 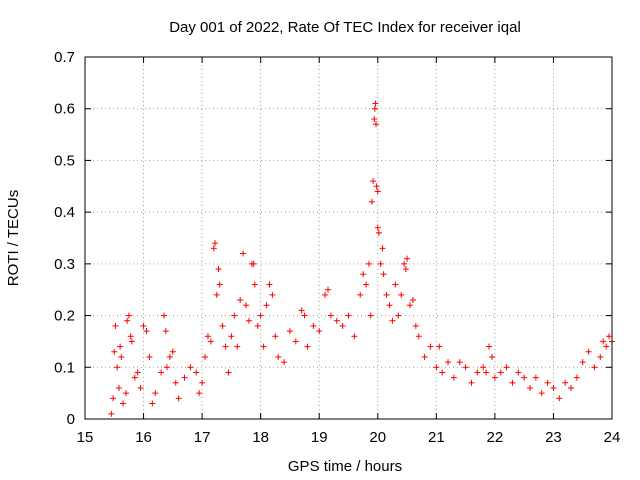 What do you see at coordinates (13, 238) in the screenshot?
I see `y-axis-label: ROTI / TECUs` at bounding box center [13, 238].